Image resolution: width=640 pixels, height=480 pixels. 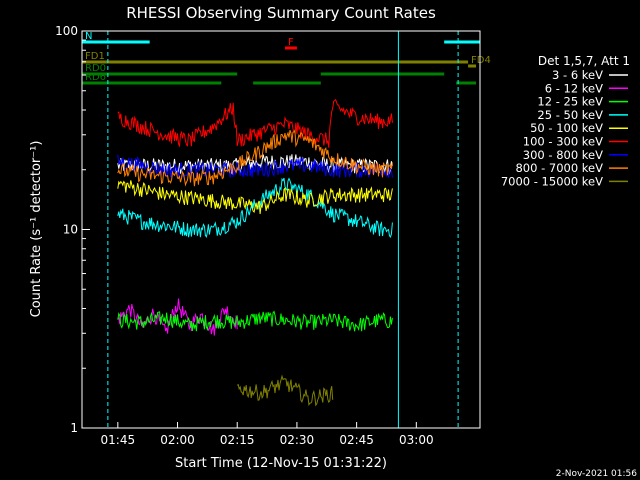 What do you see at coordinates (88, 36) in the screenshot?
I see `flag-label-n: N` at bounding box center [88, 36].